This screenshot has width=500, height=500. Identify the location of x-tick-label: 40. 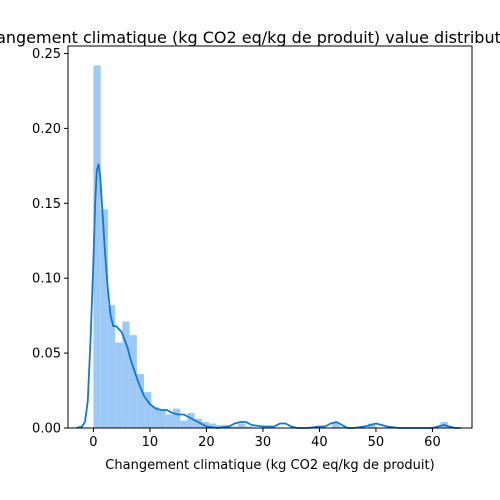
(319, 442).